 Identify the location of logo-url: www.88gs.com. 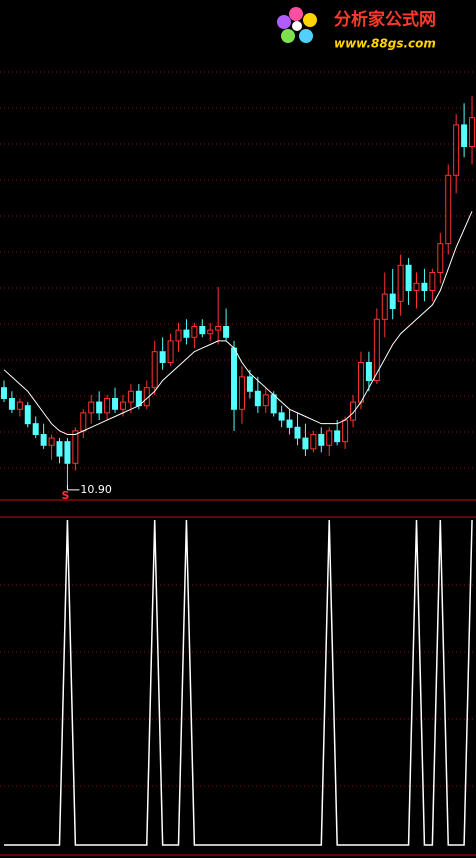
(385, 44).